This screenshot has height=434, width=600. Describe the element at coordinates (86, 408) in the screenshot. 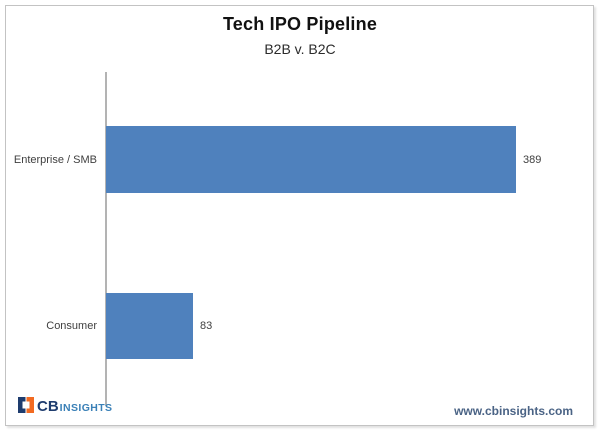

I see `logo-text-insights: INSIGHTS` at that location.